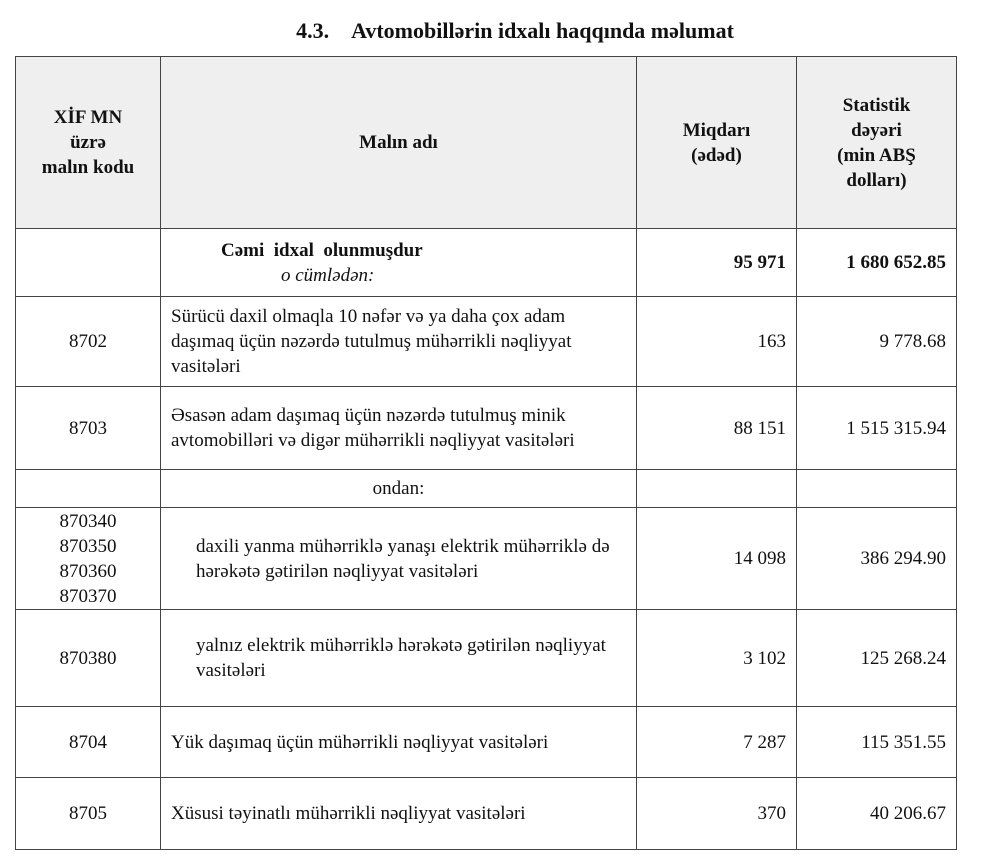 The image size is (1000, 862). What do you see at coordinates (88, 341) in the screenshot?
I see `row-code: 8702` at bounding box center [88, 341].